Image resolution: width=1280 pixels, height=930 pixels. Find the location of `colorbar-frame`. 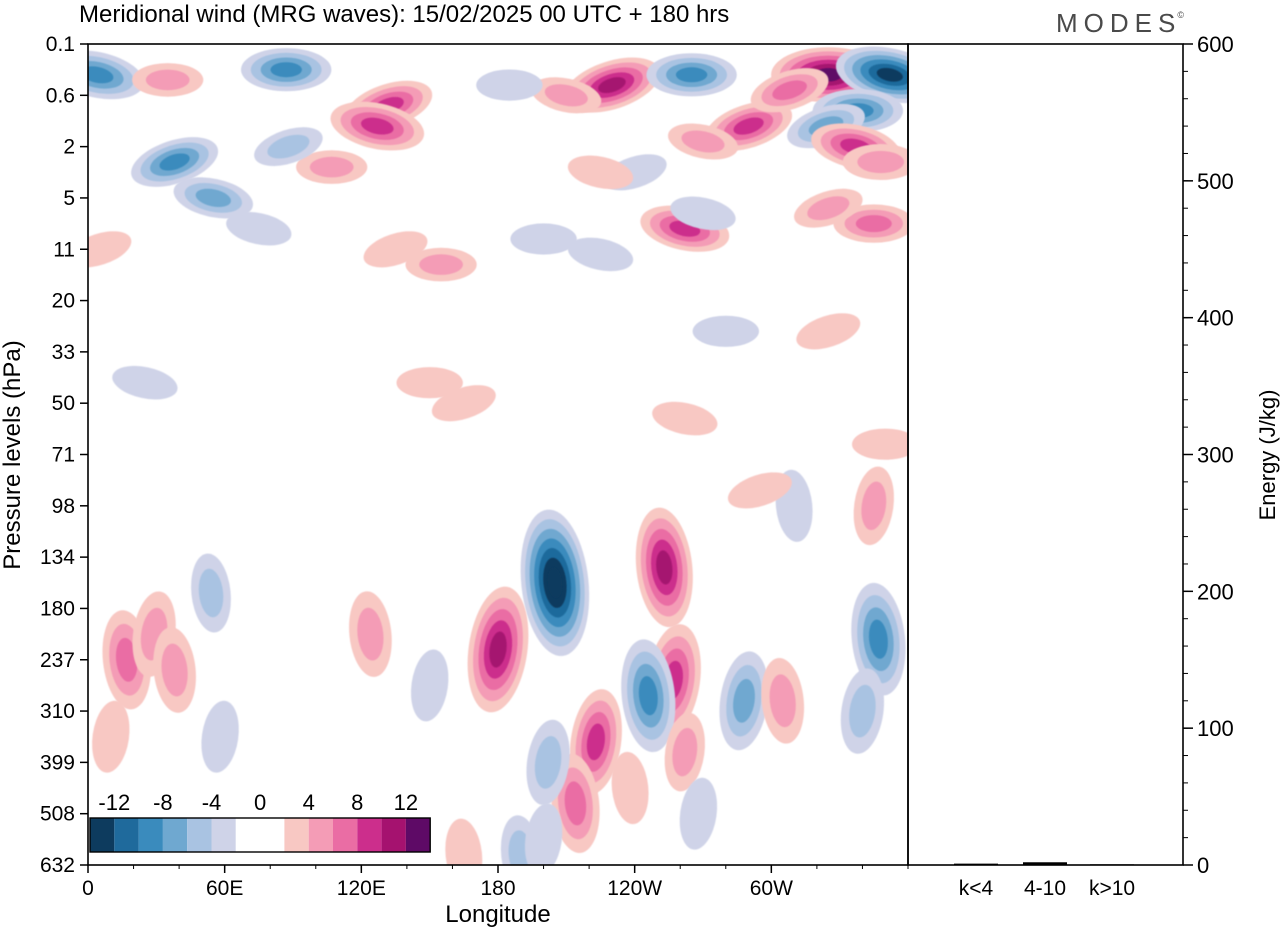

colorbar-frame is located at coordinates (260, 835).